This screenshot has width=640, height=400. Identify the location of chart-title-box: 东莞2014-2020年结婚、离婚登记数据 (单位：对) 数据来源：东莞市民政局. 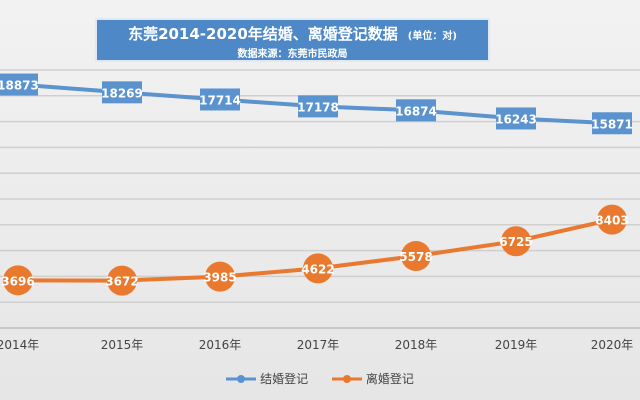
(292, 40).